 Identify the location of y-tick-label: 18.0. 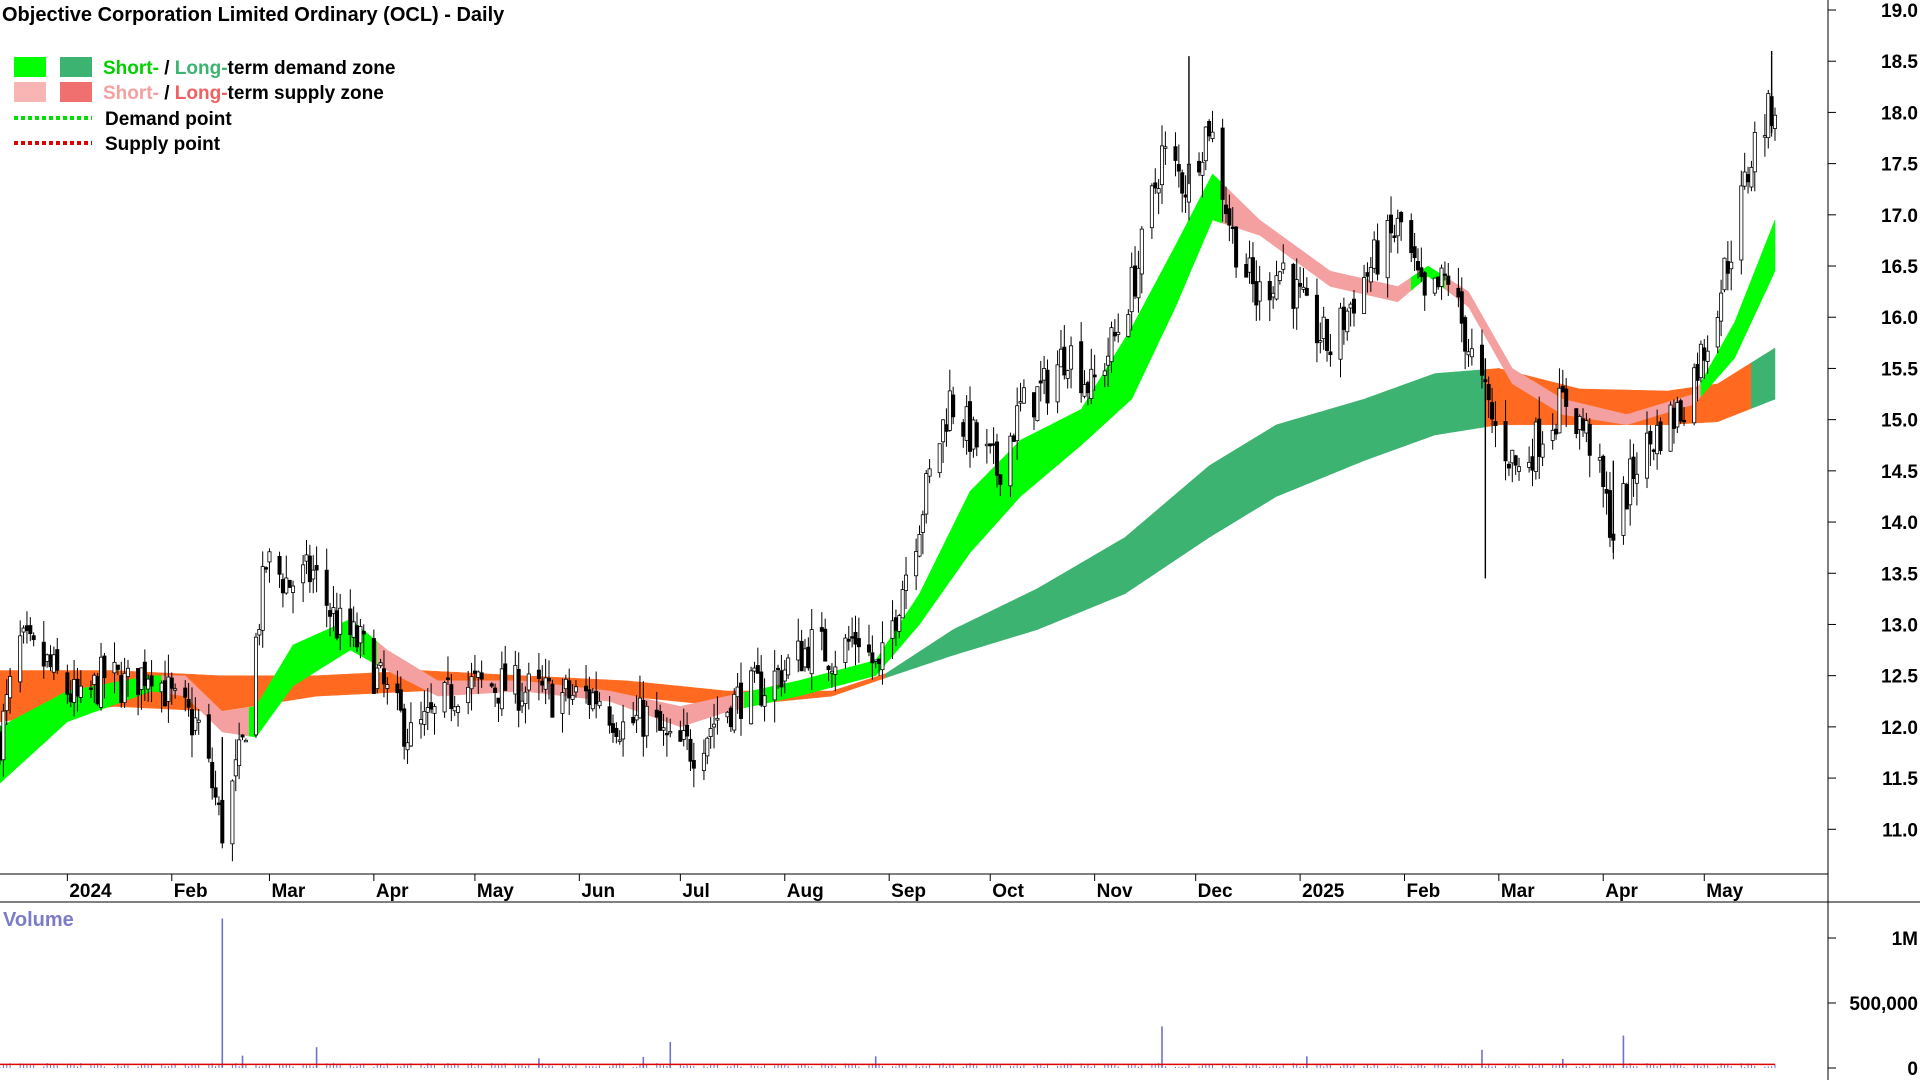
(1899, 113).